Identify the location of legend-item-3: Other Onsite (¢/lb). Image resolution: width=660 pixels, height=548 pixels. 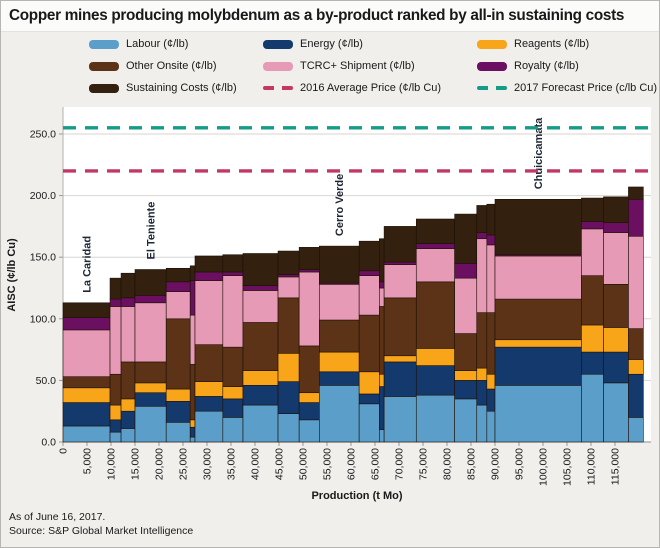
(174, 66).